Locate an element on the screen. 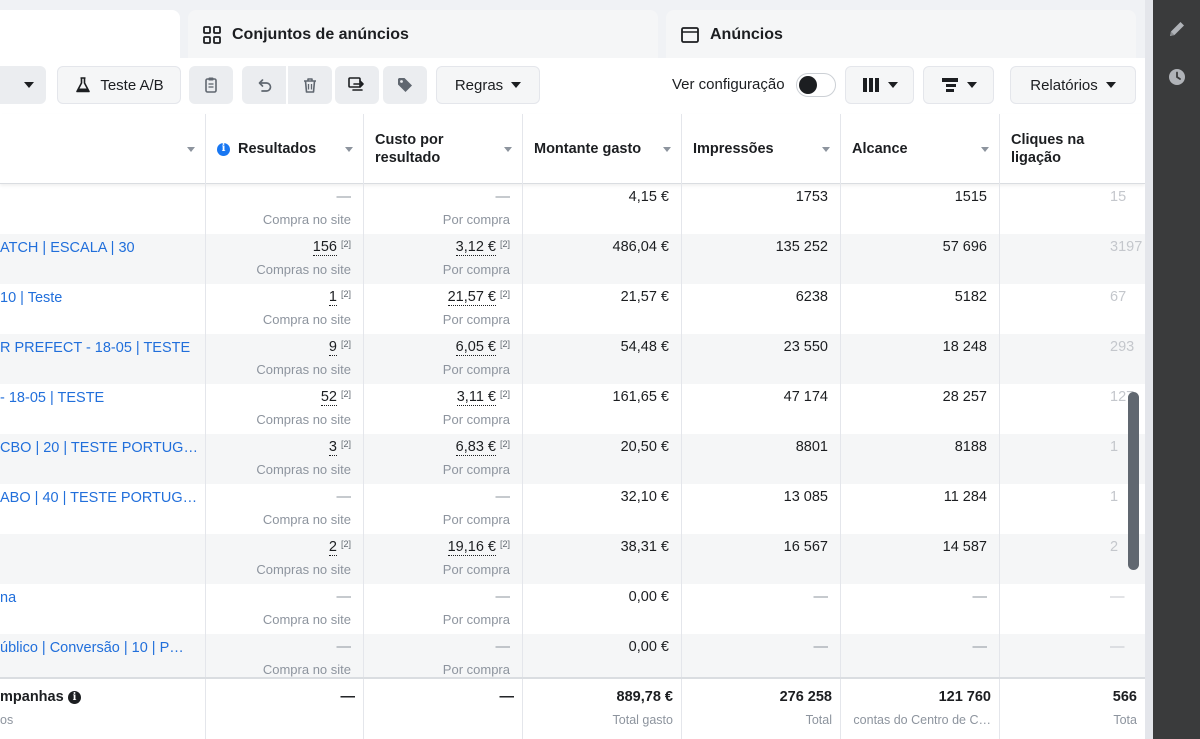  row-cpr-cell: 19,16 € [2] Por compra is located at coordinates (443, 559).